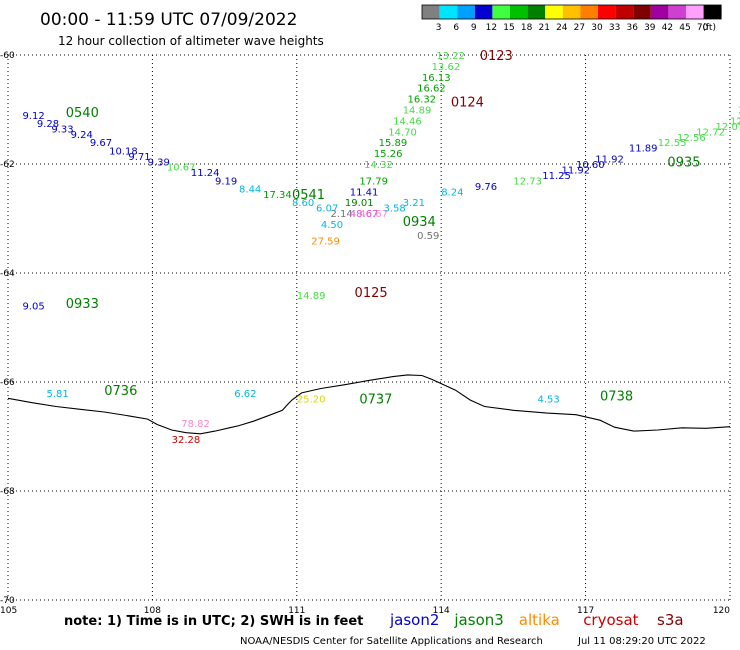 The height and width of the screenshot is (650, 740). I want to click on wave-height-label: 12.07, so click(728, 127).